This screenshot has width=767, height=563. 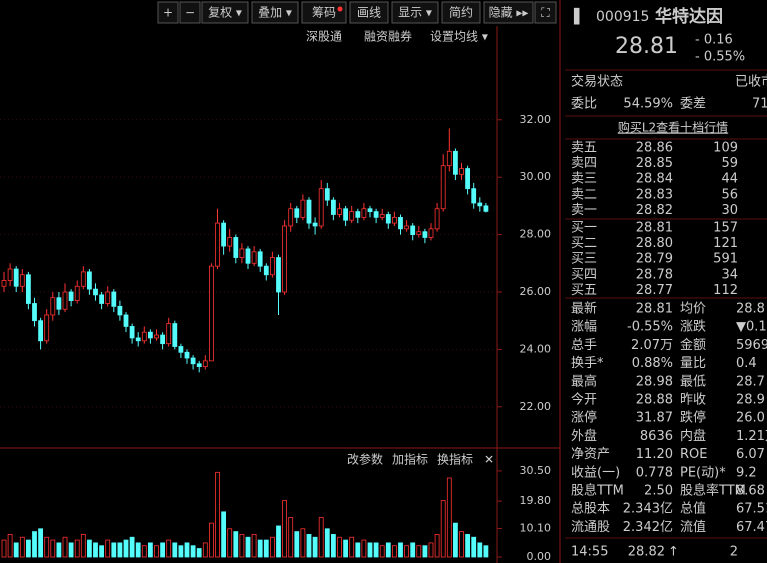 I want to click on toolbar-label: 复权 ▾, so click(x=225, y=13).